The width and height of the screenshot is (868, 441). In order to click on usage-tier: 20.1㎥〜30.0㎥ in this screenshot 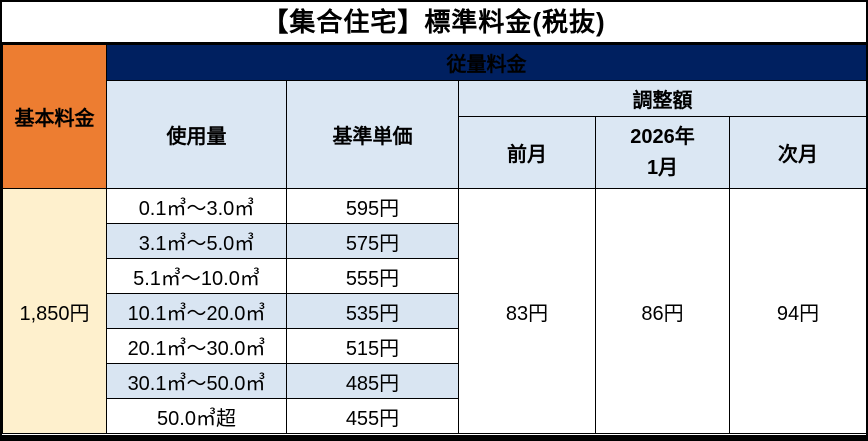, I will do `click(196, 346)`.